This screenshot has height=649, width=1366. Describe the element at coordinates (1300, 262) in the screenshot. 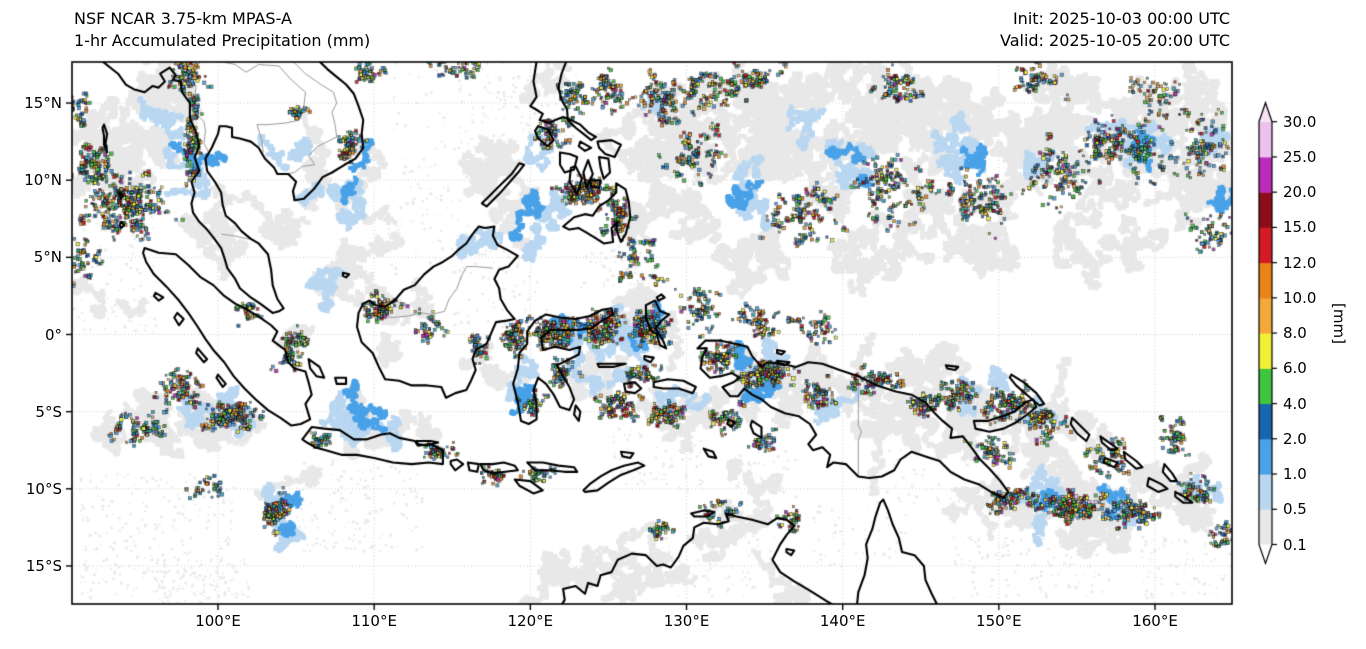

I see `colorbar-tick-label: 12.0` at that location.